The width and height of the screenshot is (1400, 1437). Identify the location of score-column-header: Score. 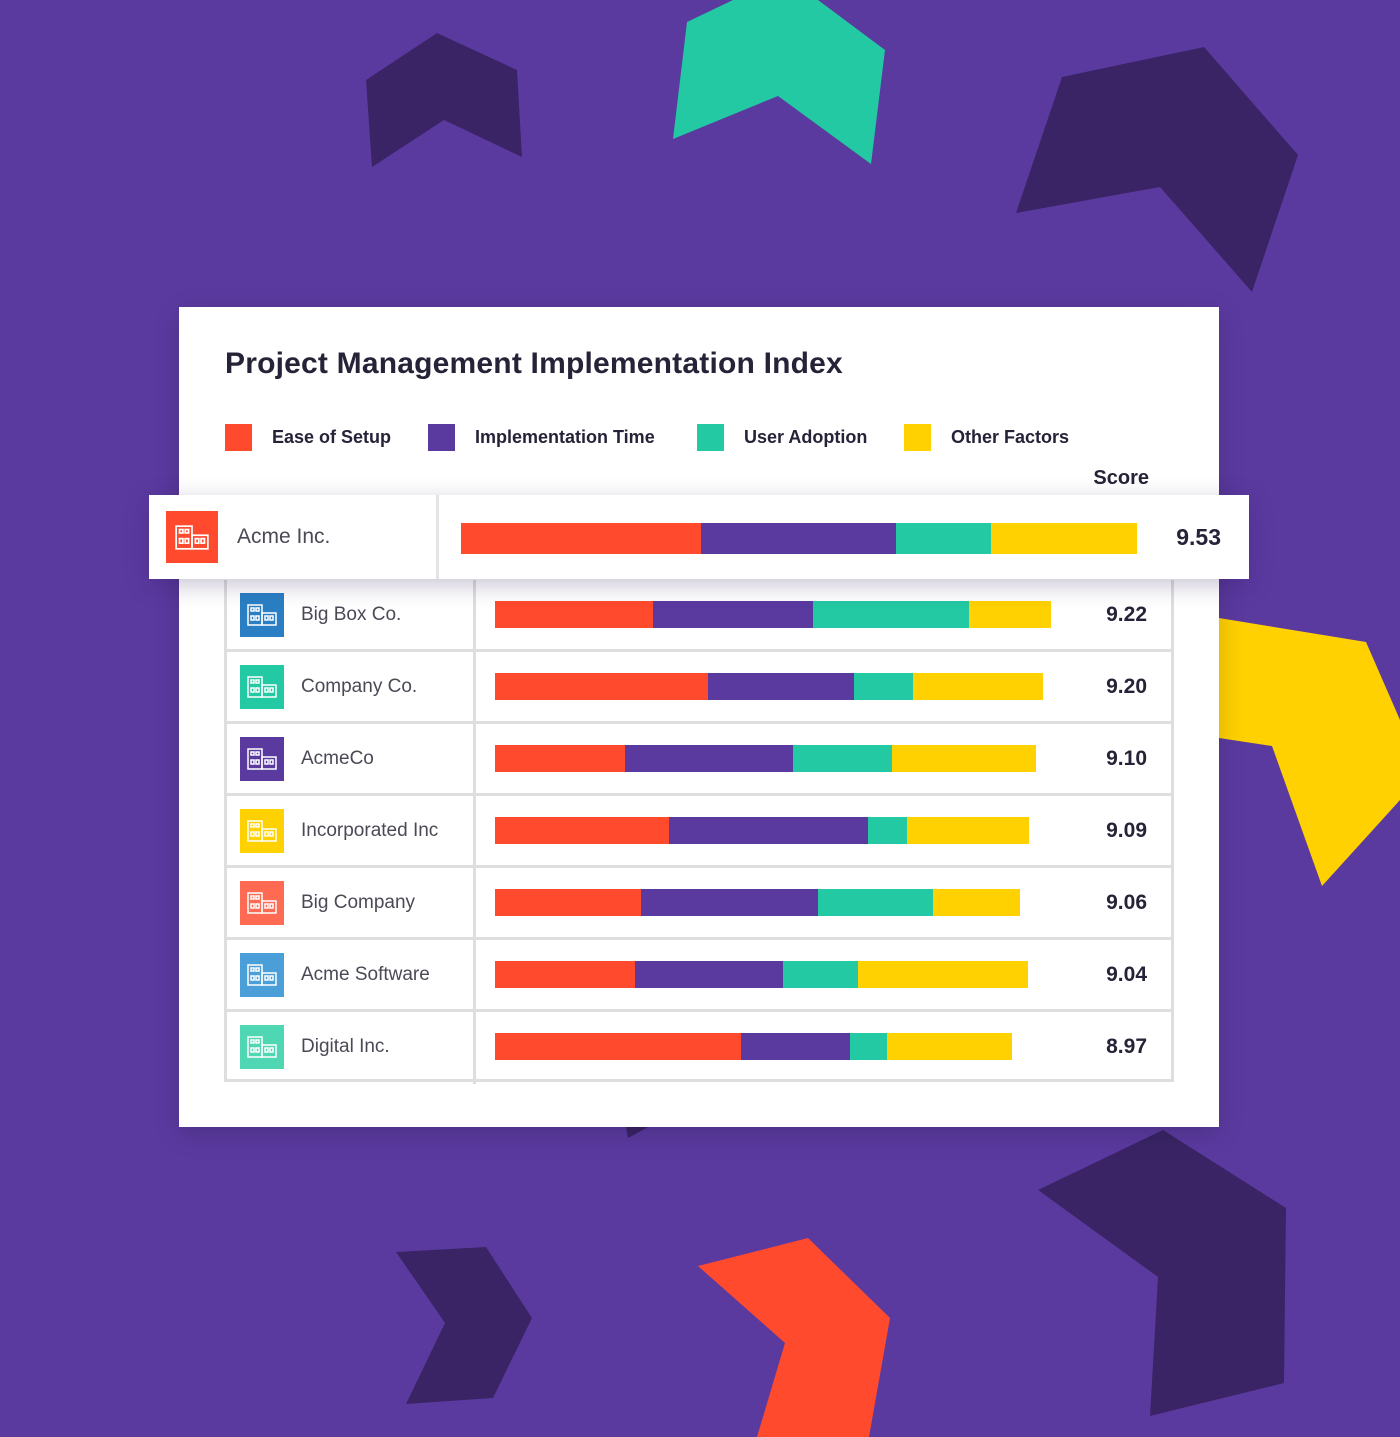
(1121, 478).